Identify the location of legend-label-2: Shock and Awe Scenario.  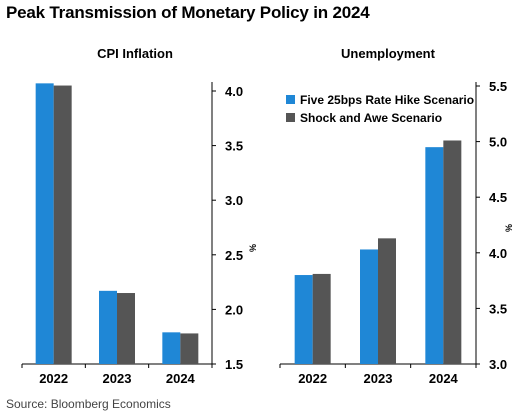
(371, 118).